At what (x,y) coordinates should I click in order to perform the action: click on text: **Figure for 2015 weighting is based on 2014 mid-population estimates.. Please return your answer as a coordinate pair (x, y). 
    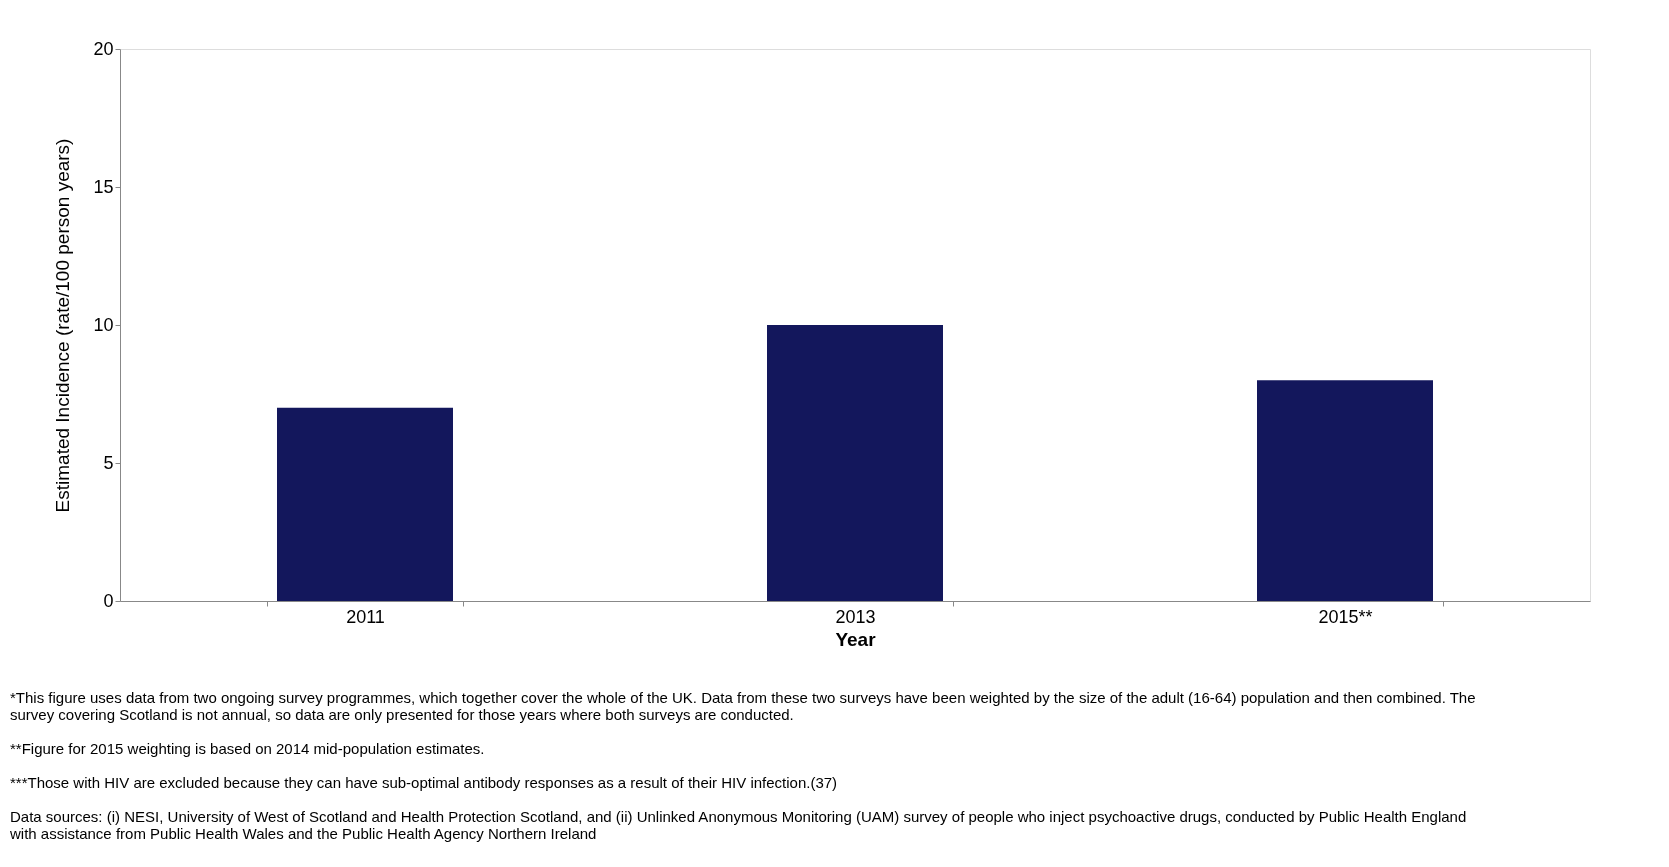
    Looking at the image, I should click on (247, 748).